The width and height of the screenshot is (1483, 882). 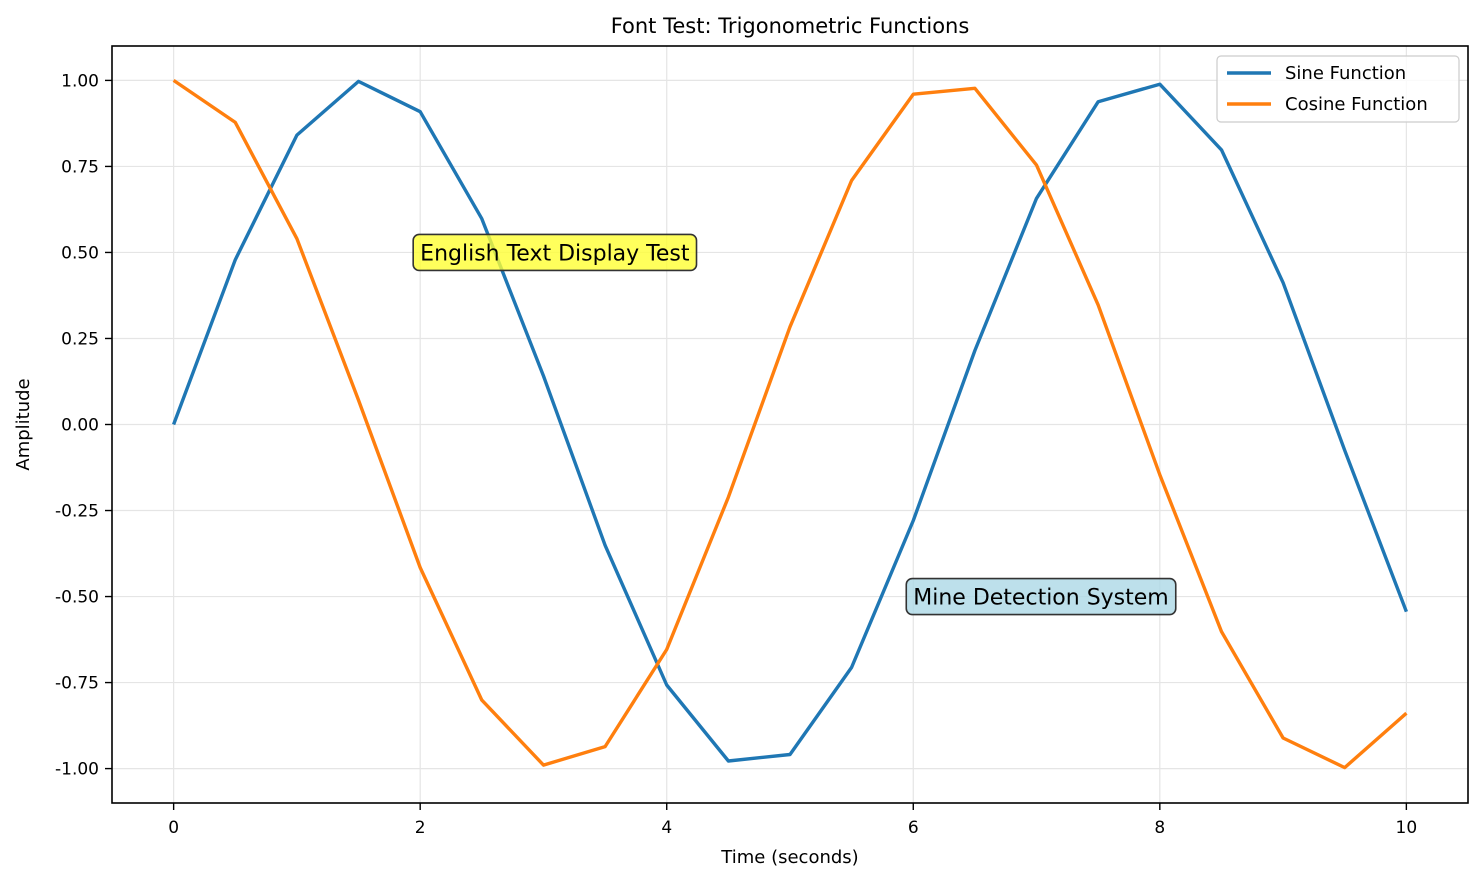 I want to click on x-tick-label: 8, so click(x=1159, y=828).